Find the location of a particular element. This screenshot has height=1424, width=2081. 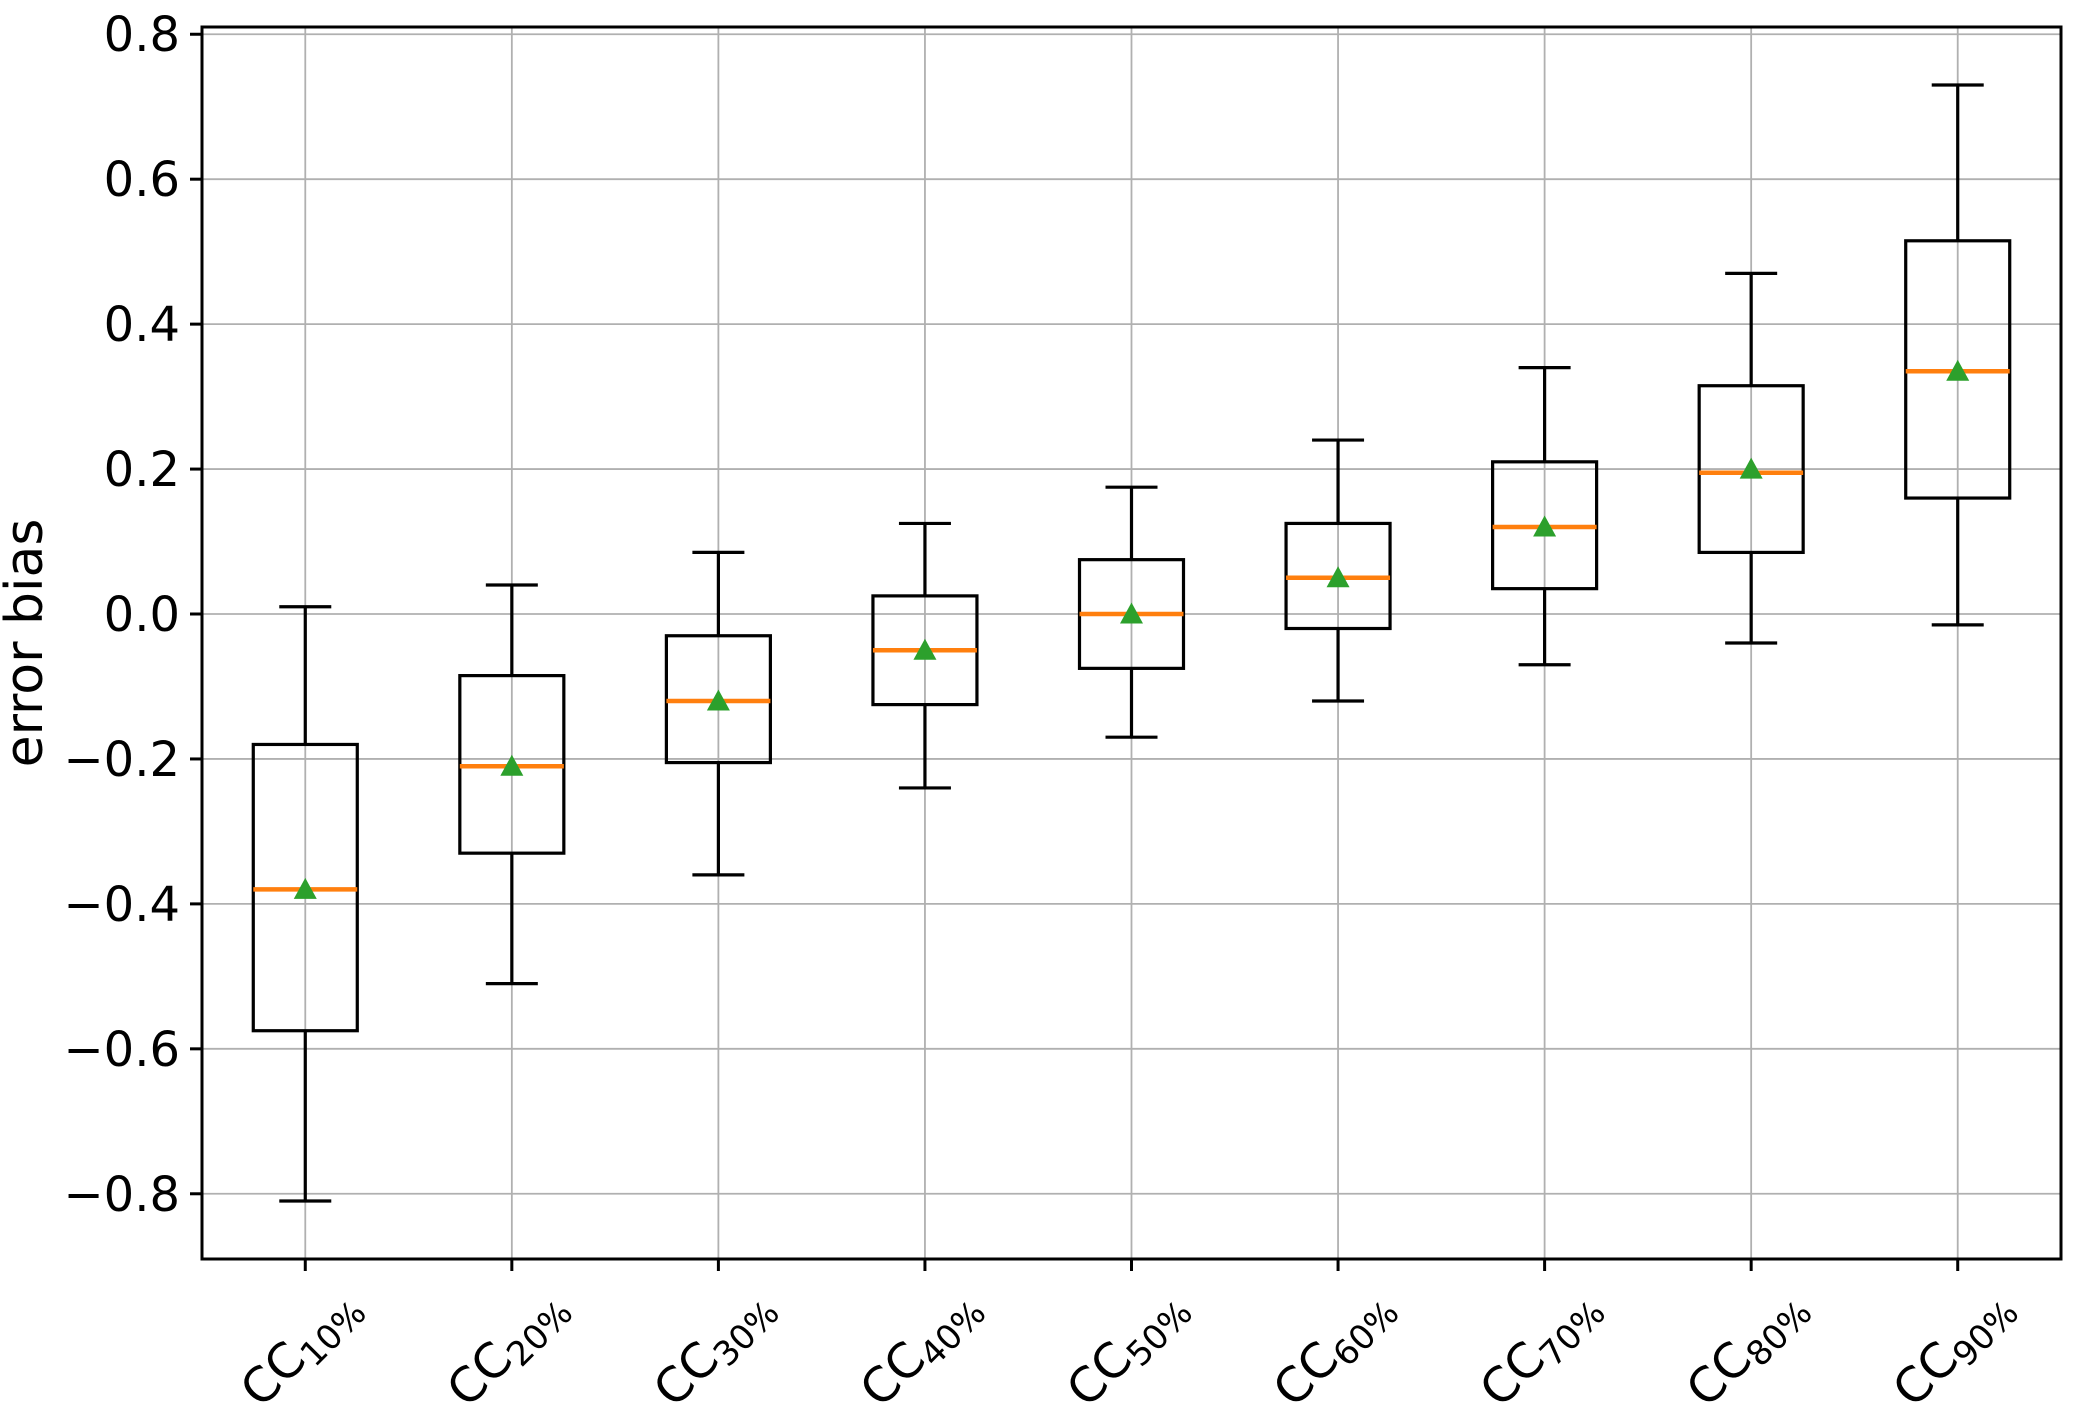

boxplot-CC60% is located at coordinates (1338, 570).